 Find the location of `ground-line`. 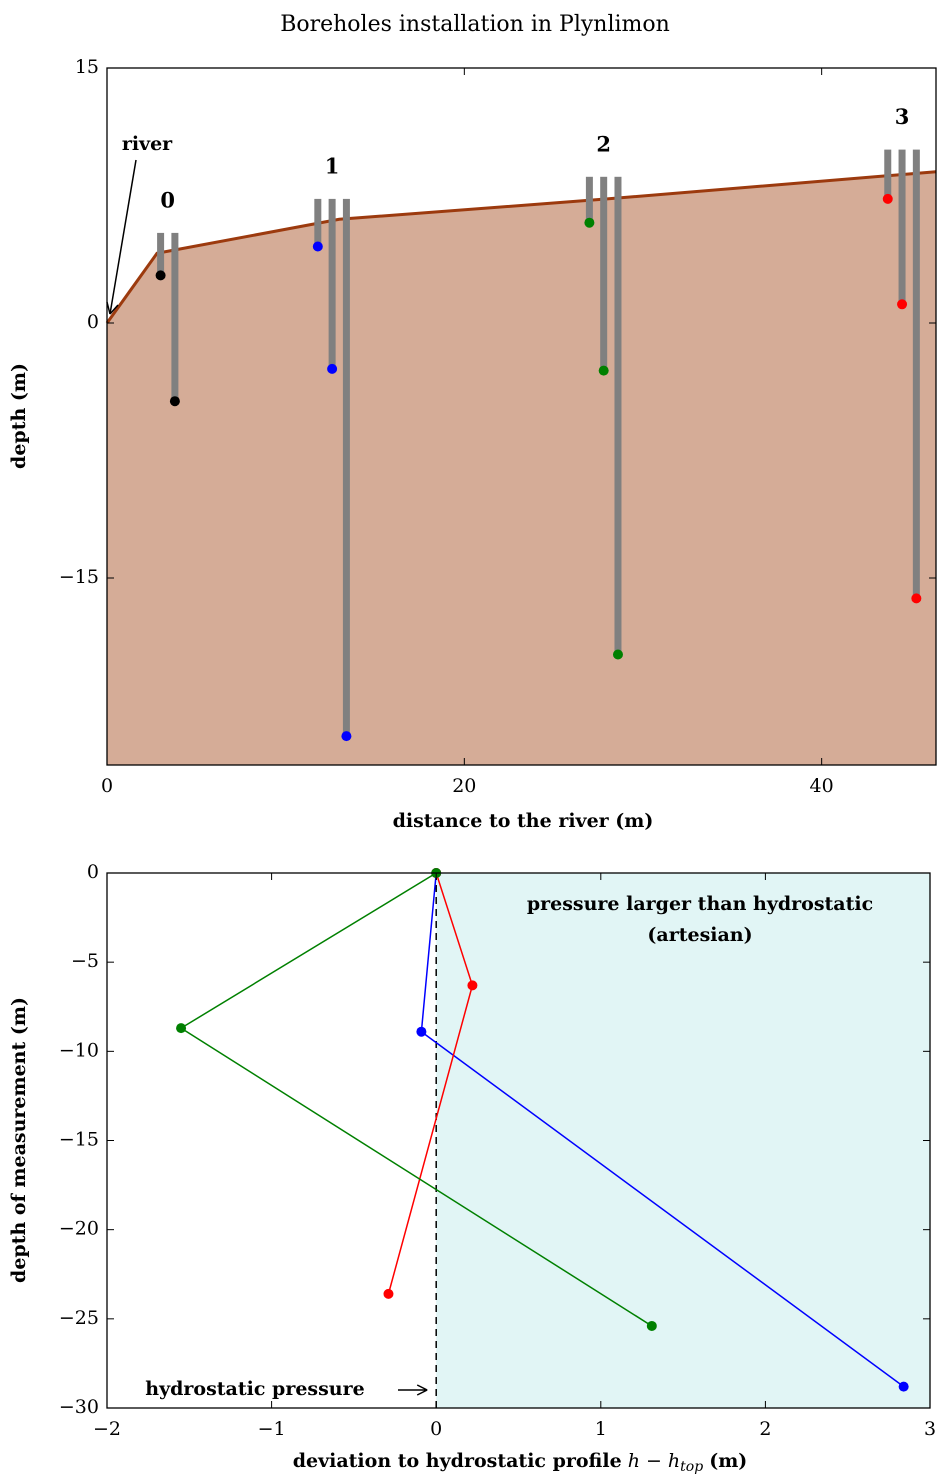

ground-line is located at coordinates (521, 247).